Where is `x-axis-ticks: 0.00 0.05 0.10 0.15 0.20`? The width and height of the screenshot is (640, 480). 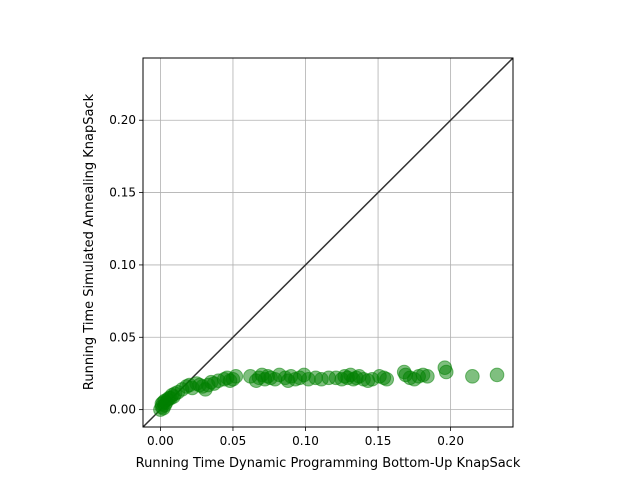 x-axis-ticks: 0.00 0.05 0.10 0.15 0.20 is located at coordinates (305, 437).